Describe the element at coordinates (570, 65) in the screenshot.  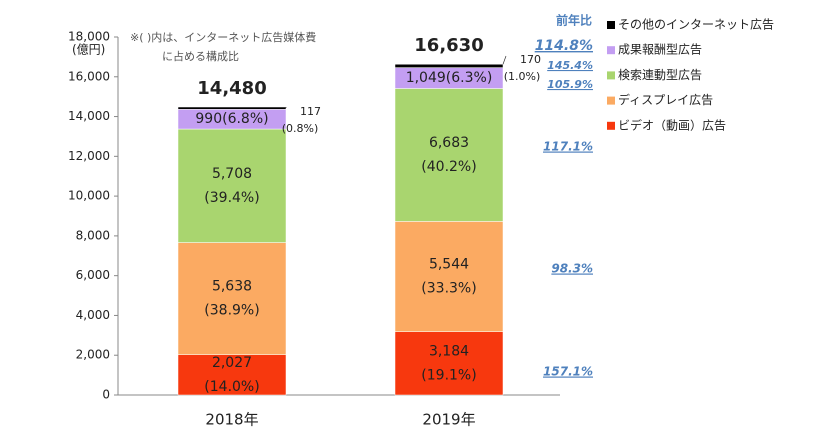
I see `growth-label: 145.4%` at that location.